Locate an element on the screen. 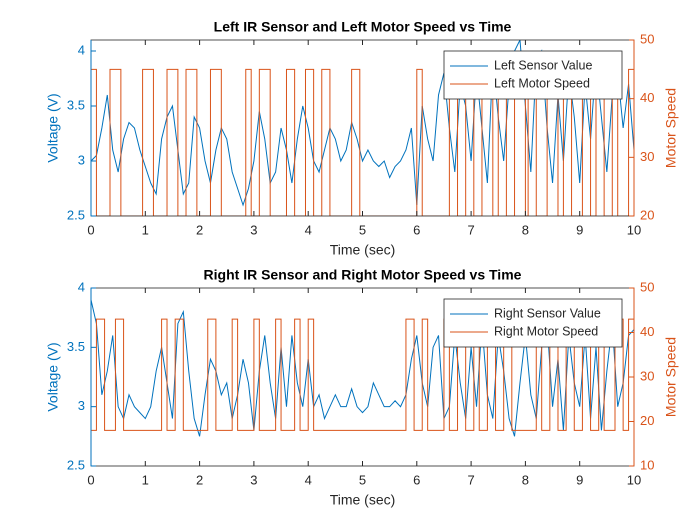 The image size is (700, 525). legend: Right Sensor Value Right Motor Speed is located at coordinates (533, 323).